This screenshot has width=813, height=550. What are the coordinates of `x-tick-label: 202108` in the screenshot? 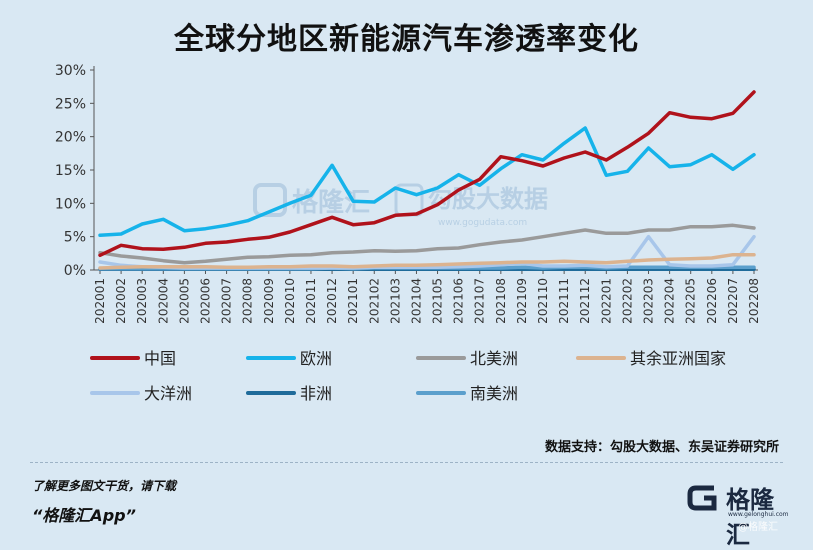 It's located at (501, 301).